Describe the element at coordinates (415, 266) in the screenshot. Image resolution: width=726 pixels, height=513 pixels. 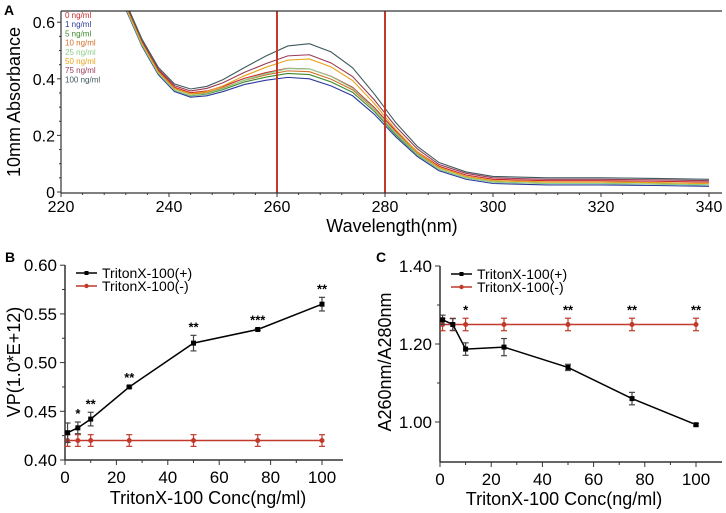
I see `y-tick-label: 1.40` at that location.